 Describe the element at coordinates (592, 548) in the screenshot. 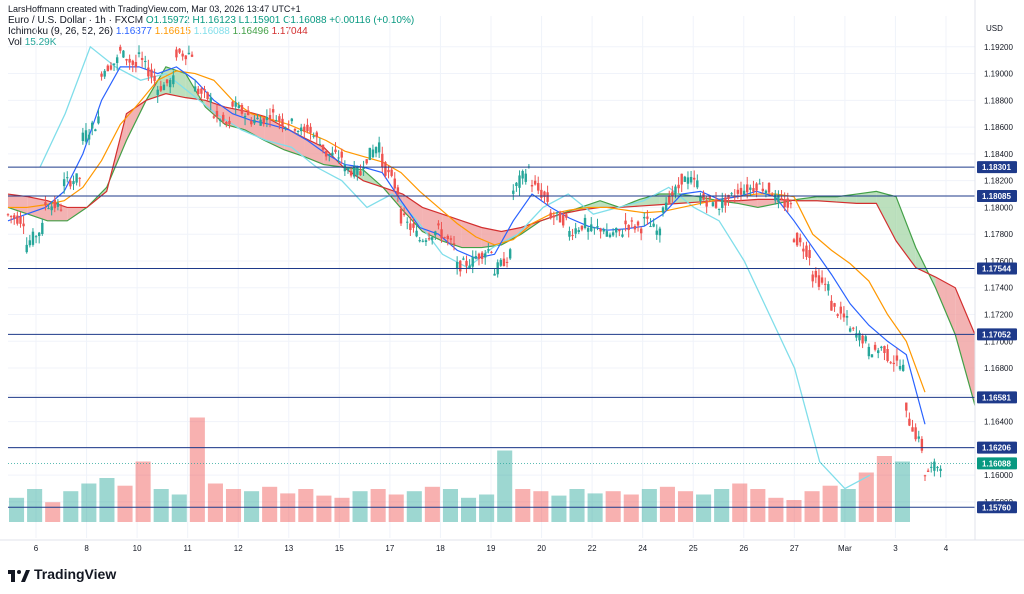

I see `x-tick-label: 22` at that location.